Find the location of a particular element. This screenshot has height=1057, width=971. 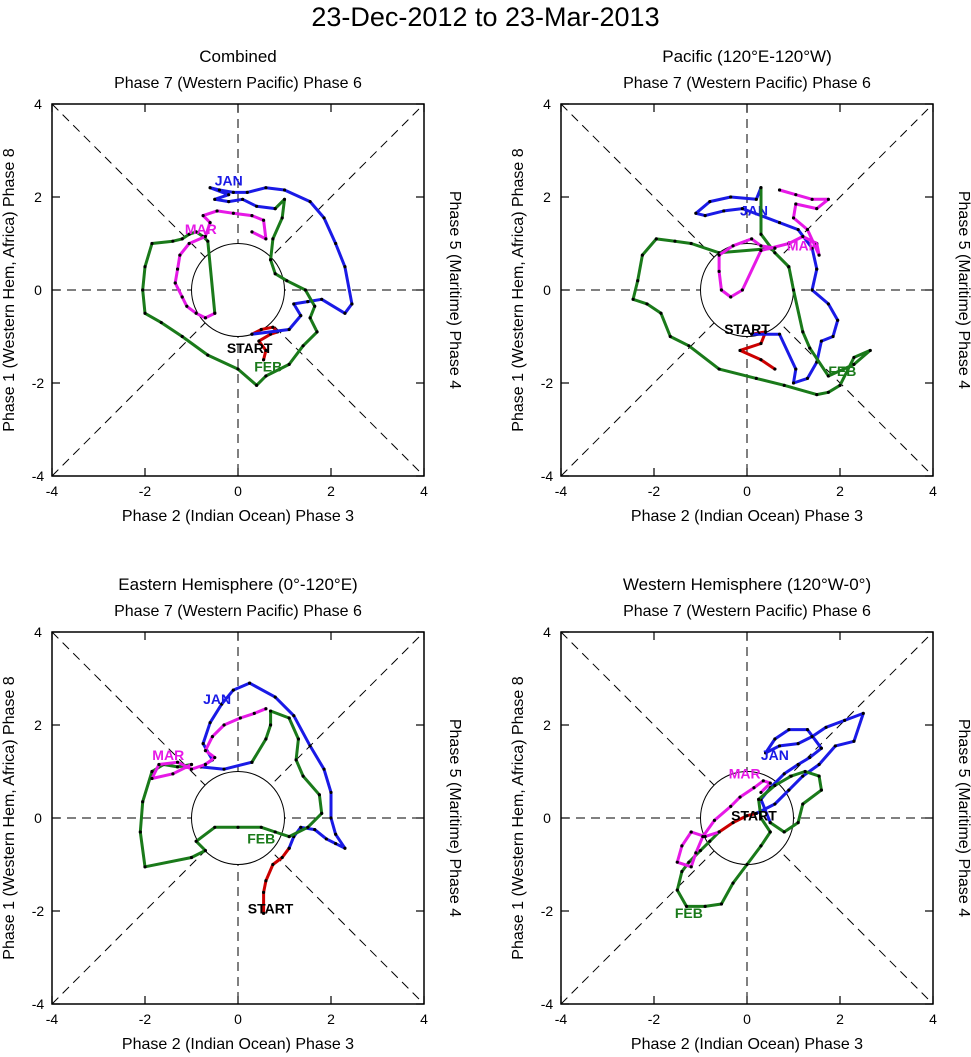

x-tick-label: -2 is located at coordinates (145, 1019).